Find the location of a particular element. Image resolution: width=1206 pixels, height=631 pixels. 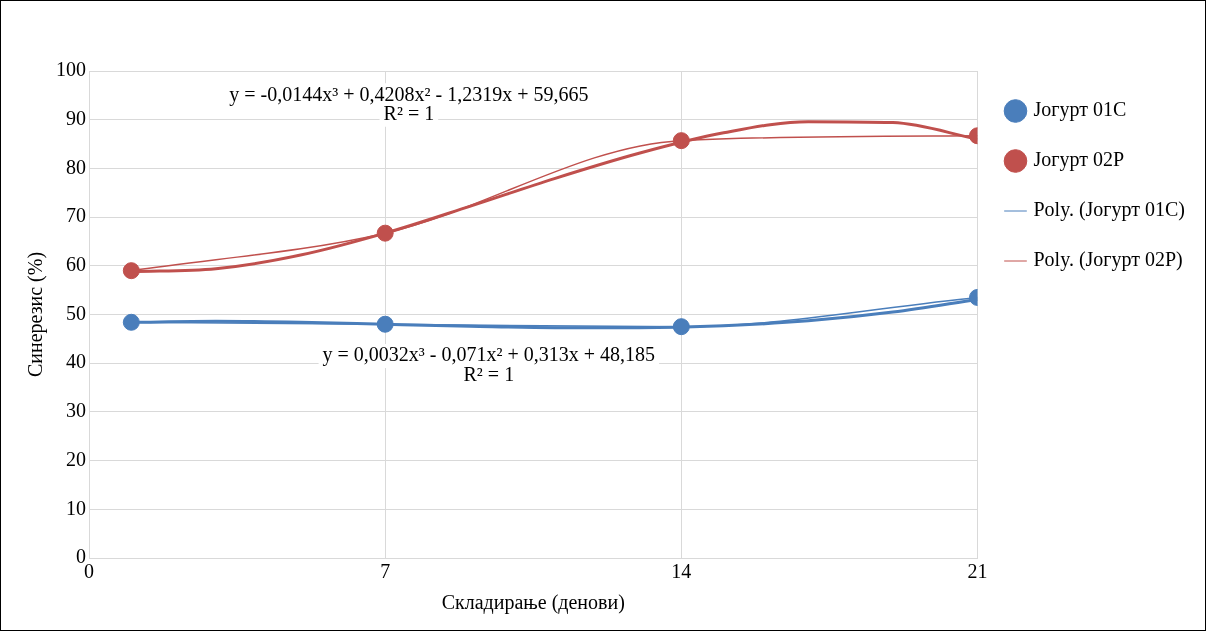

y-tick-label: 50 is located at coordinates (76, 312).